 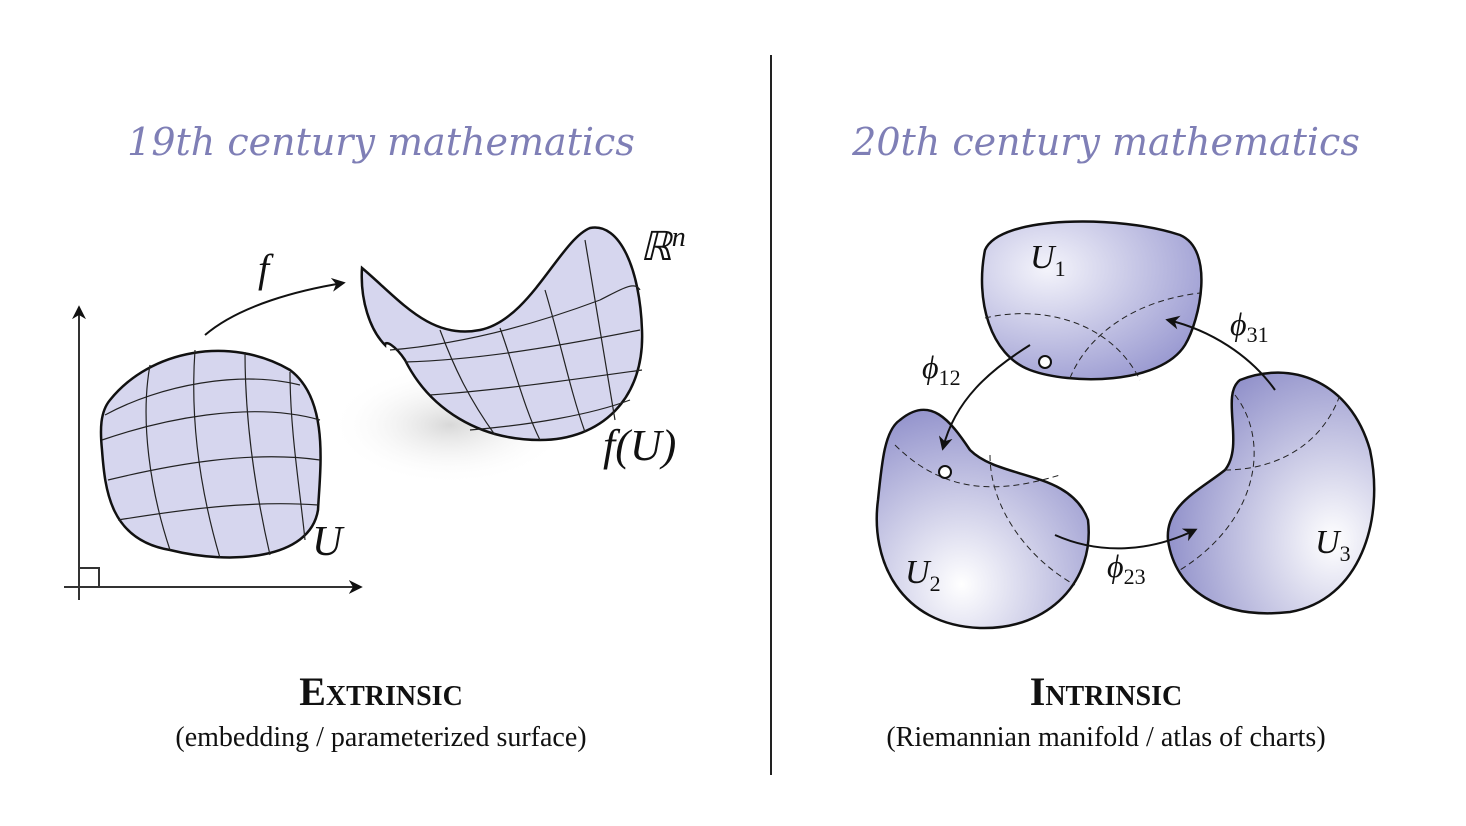 What do you see at coordinates (1126, 568) in the screenshot?
I see `transition-label-23: ϕ23` at bounding box center [1126, 568].